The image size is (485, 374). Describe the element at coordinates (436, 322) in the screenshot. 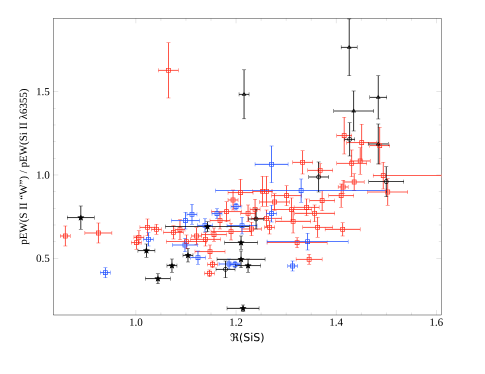

I see `x-tick-label: 1.6` at that location.